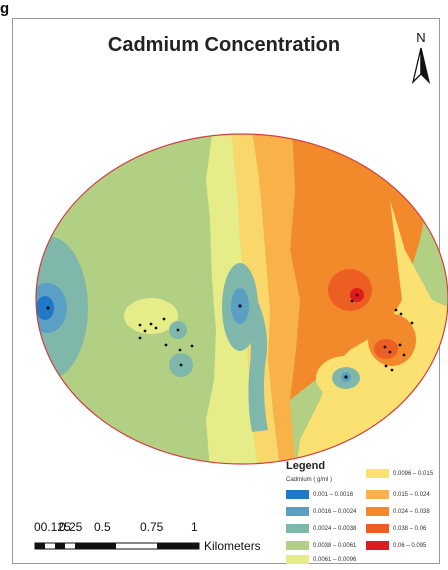 The image size is (448, 570). I want to click on legend-label: 0.0038 – 0.0061, so click(335, 545).